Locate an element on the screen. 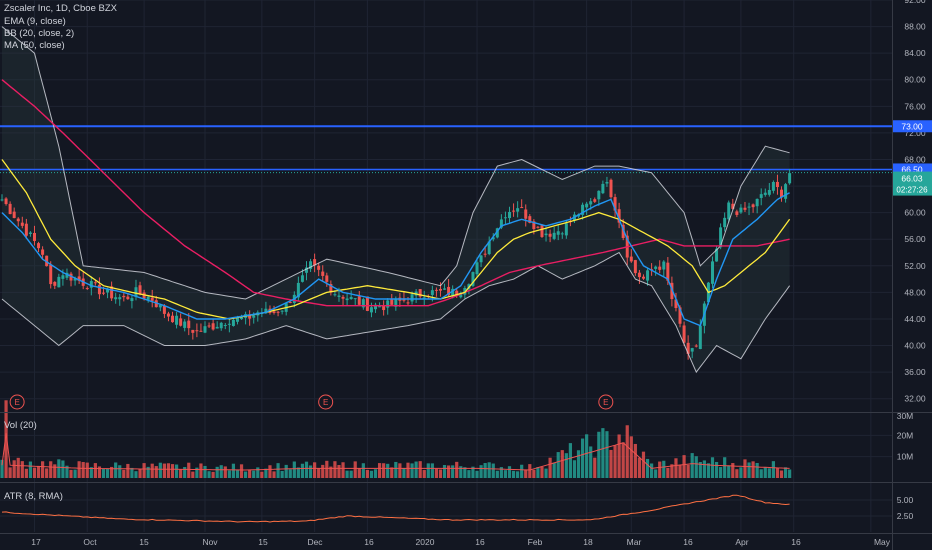 This screenshot has width=932, height=550. atr-line is located at coordinates (395, 508).